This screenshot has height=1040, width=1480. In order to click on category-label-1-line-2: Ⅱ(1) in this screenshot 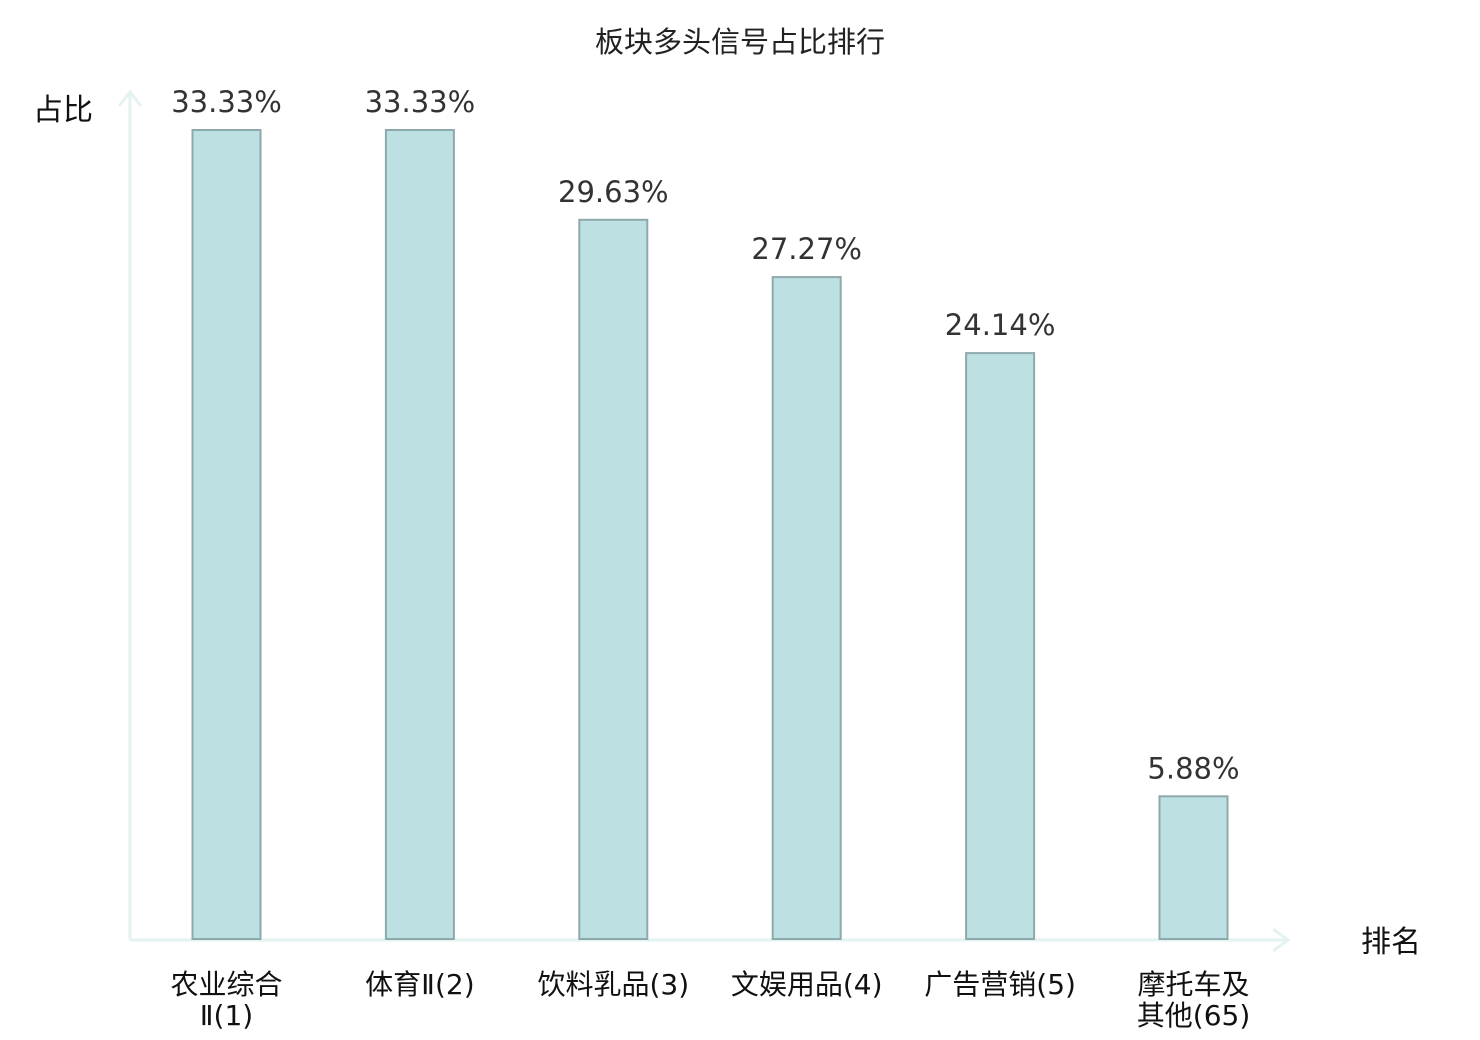, I will do `click(226, 1015)`.